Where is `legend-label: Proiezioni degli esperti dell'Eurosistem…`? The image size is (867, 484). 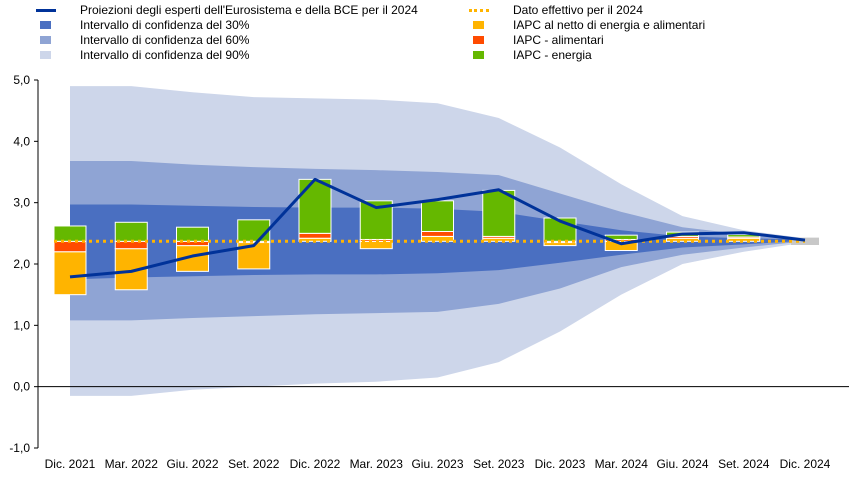 legend-label: Proiezioni degli esperti dell'Eurosistem… is located at coordinates (249, 10).